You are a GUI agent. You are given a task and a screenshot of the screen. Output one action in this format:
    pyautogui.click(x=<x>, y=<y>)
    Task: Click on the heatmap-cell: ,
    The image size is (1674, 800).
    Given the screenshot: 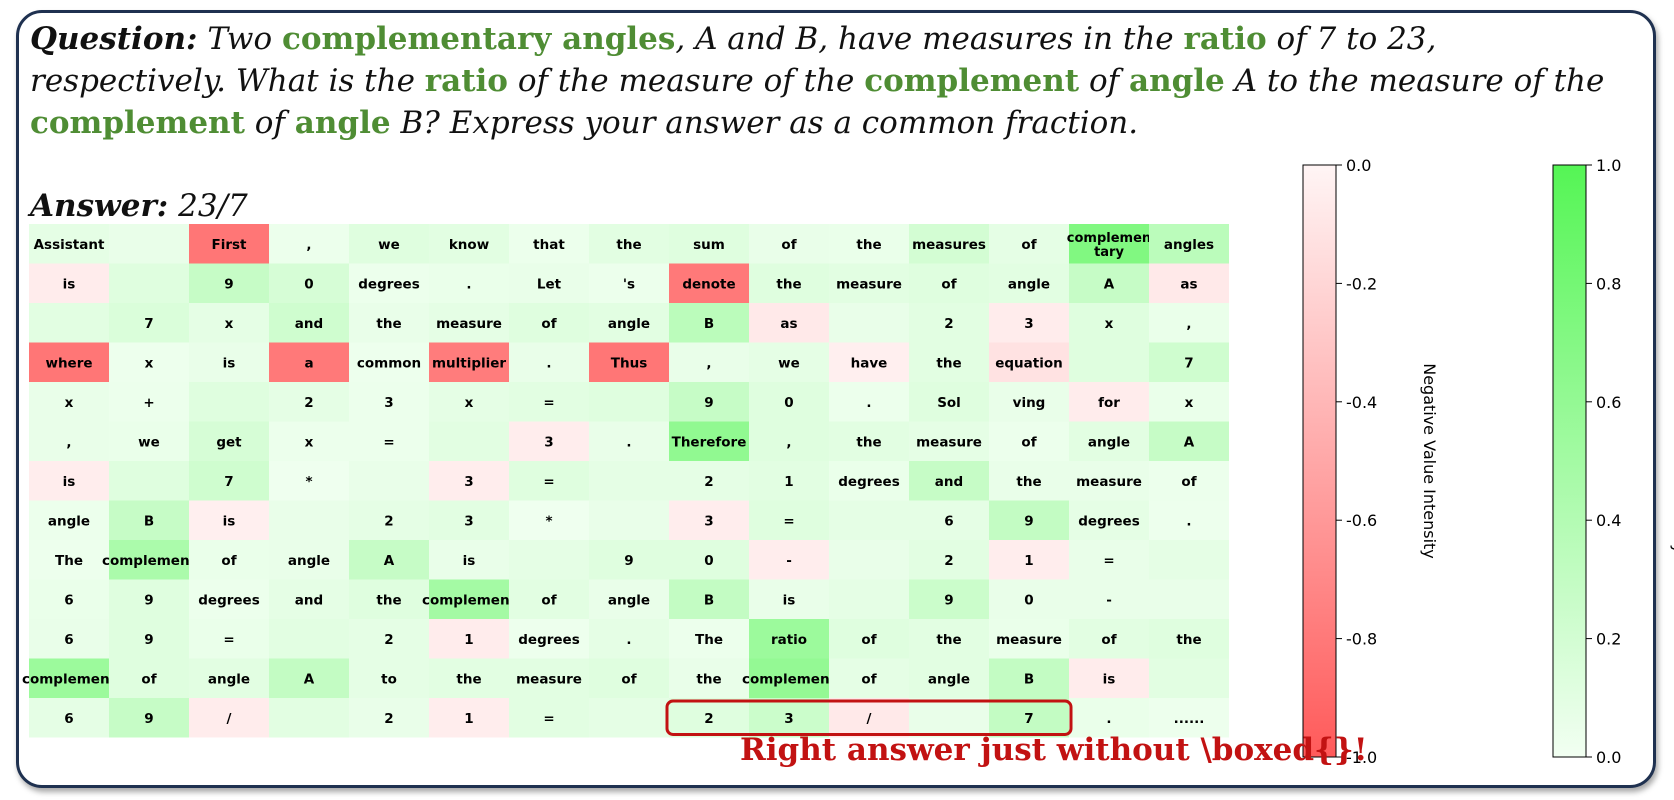 What is the action you would take?
    pyautogui.click(x=709, y=362)
    